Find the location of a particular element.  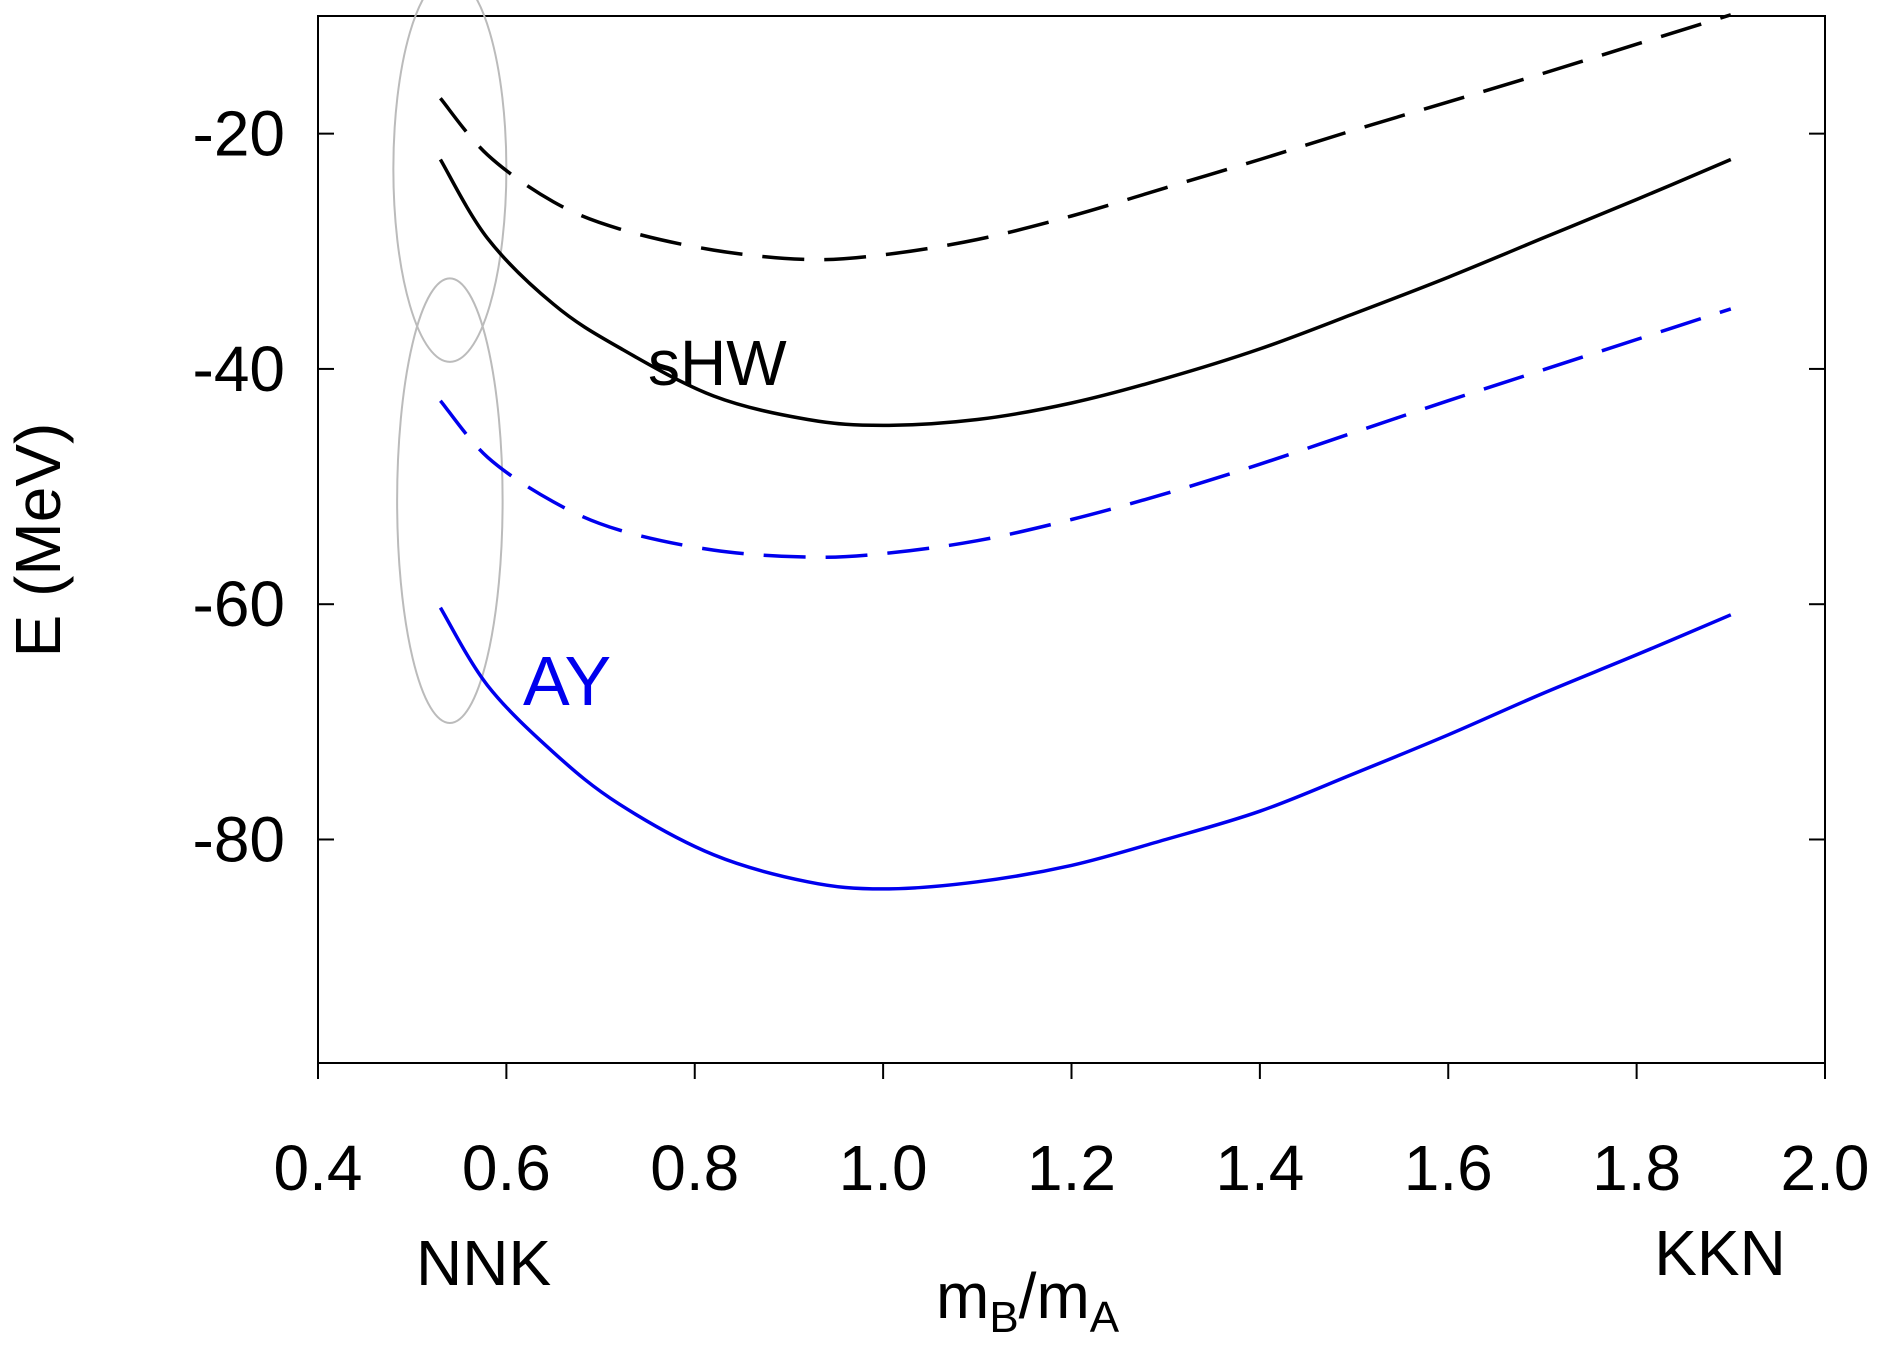

y-tick-label: -40 is located at coordinates (239, 369).